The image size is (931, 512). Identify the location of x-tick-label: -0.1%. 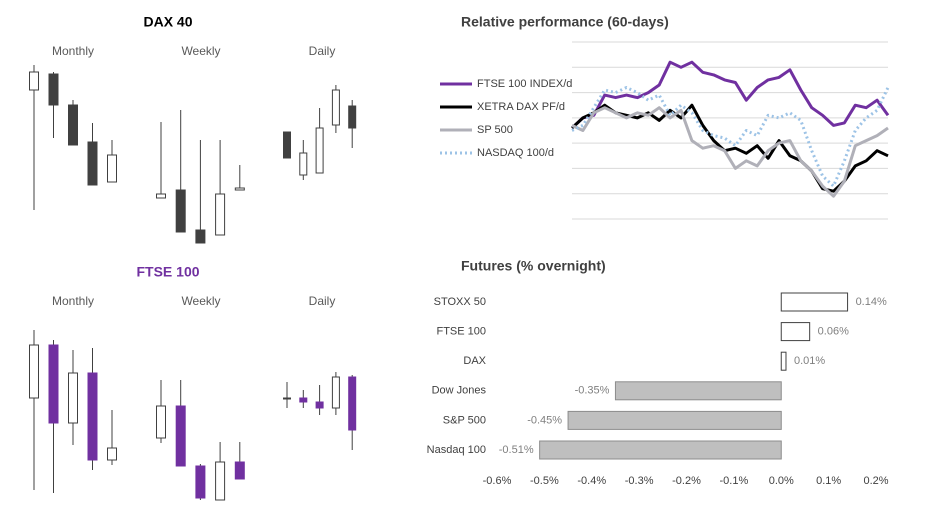
(734, 481).